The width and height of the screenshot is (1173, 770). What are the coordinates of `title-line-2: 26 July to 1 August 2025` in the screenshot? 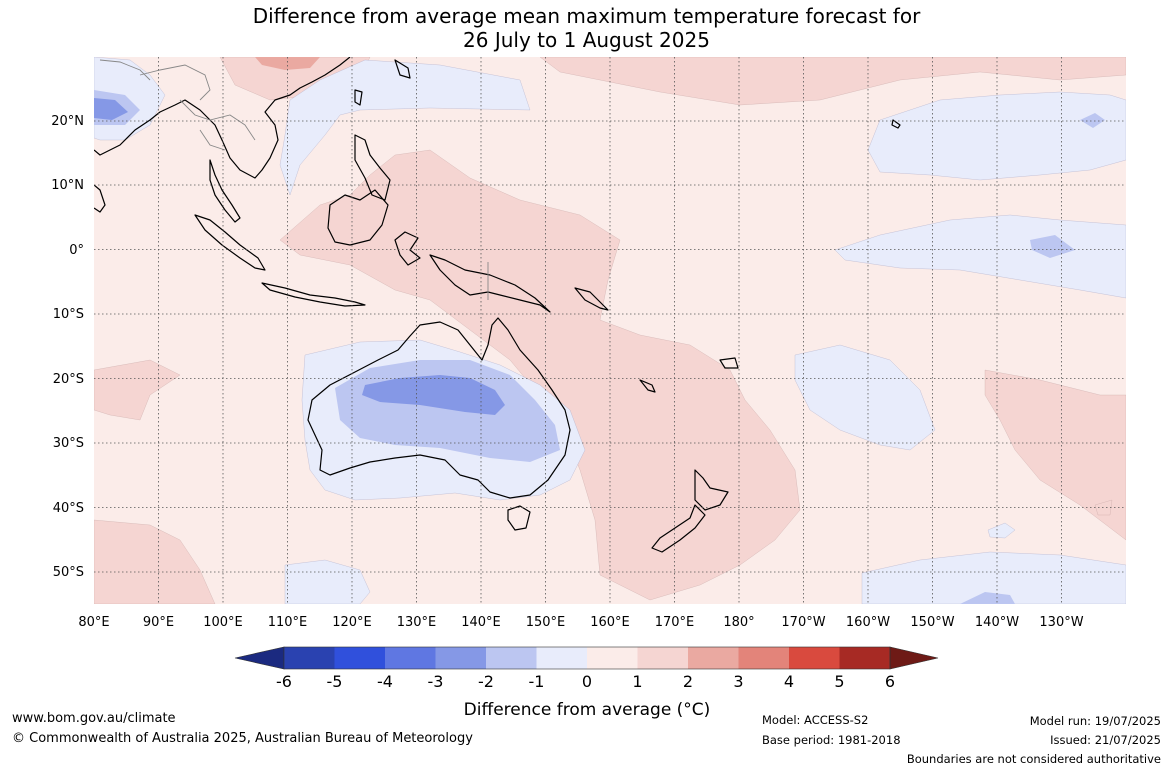 It's located at (586, 40).